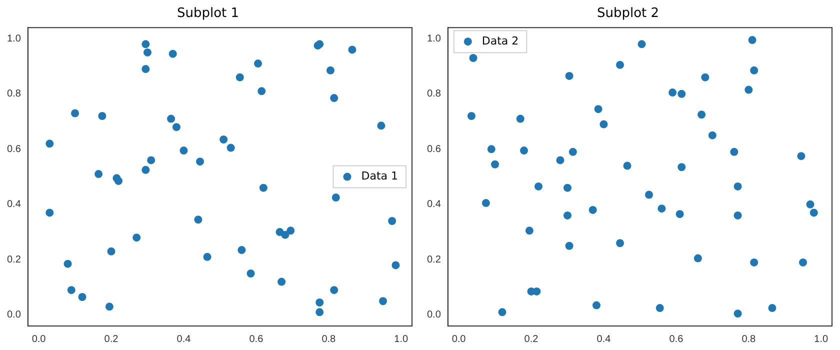  What do you see at coordinates (14, 260) in the screenshot?
I see `y-tick-label: 0.2` at bounding box center [14, 260].